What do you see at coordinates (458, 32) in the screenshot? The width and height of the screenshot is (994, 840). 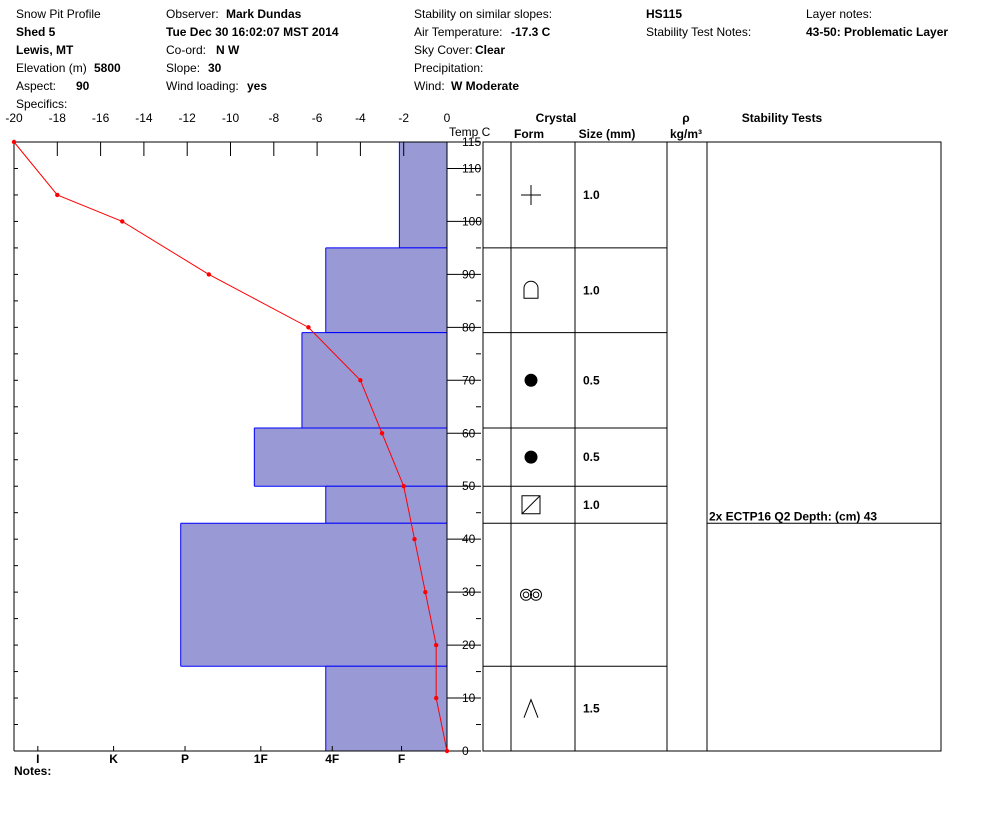 I see `air-temp-label: Air Temperature:` at bounding box center [458, 32].